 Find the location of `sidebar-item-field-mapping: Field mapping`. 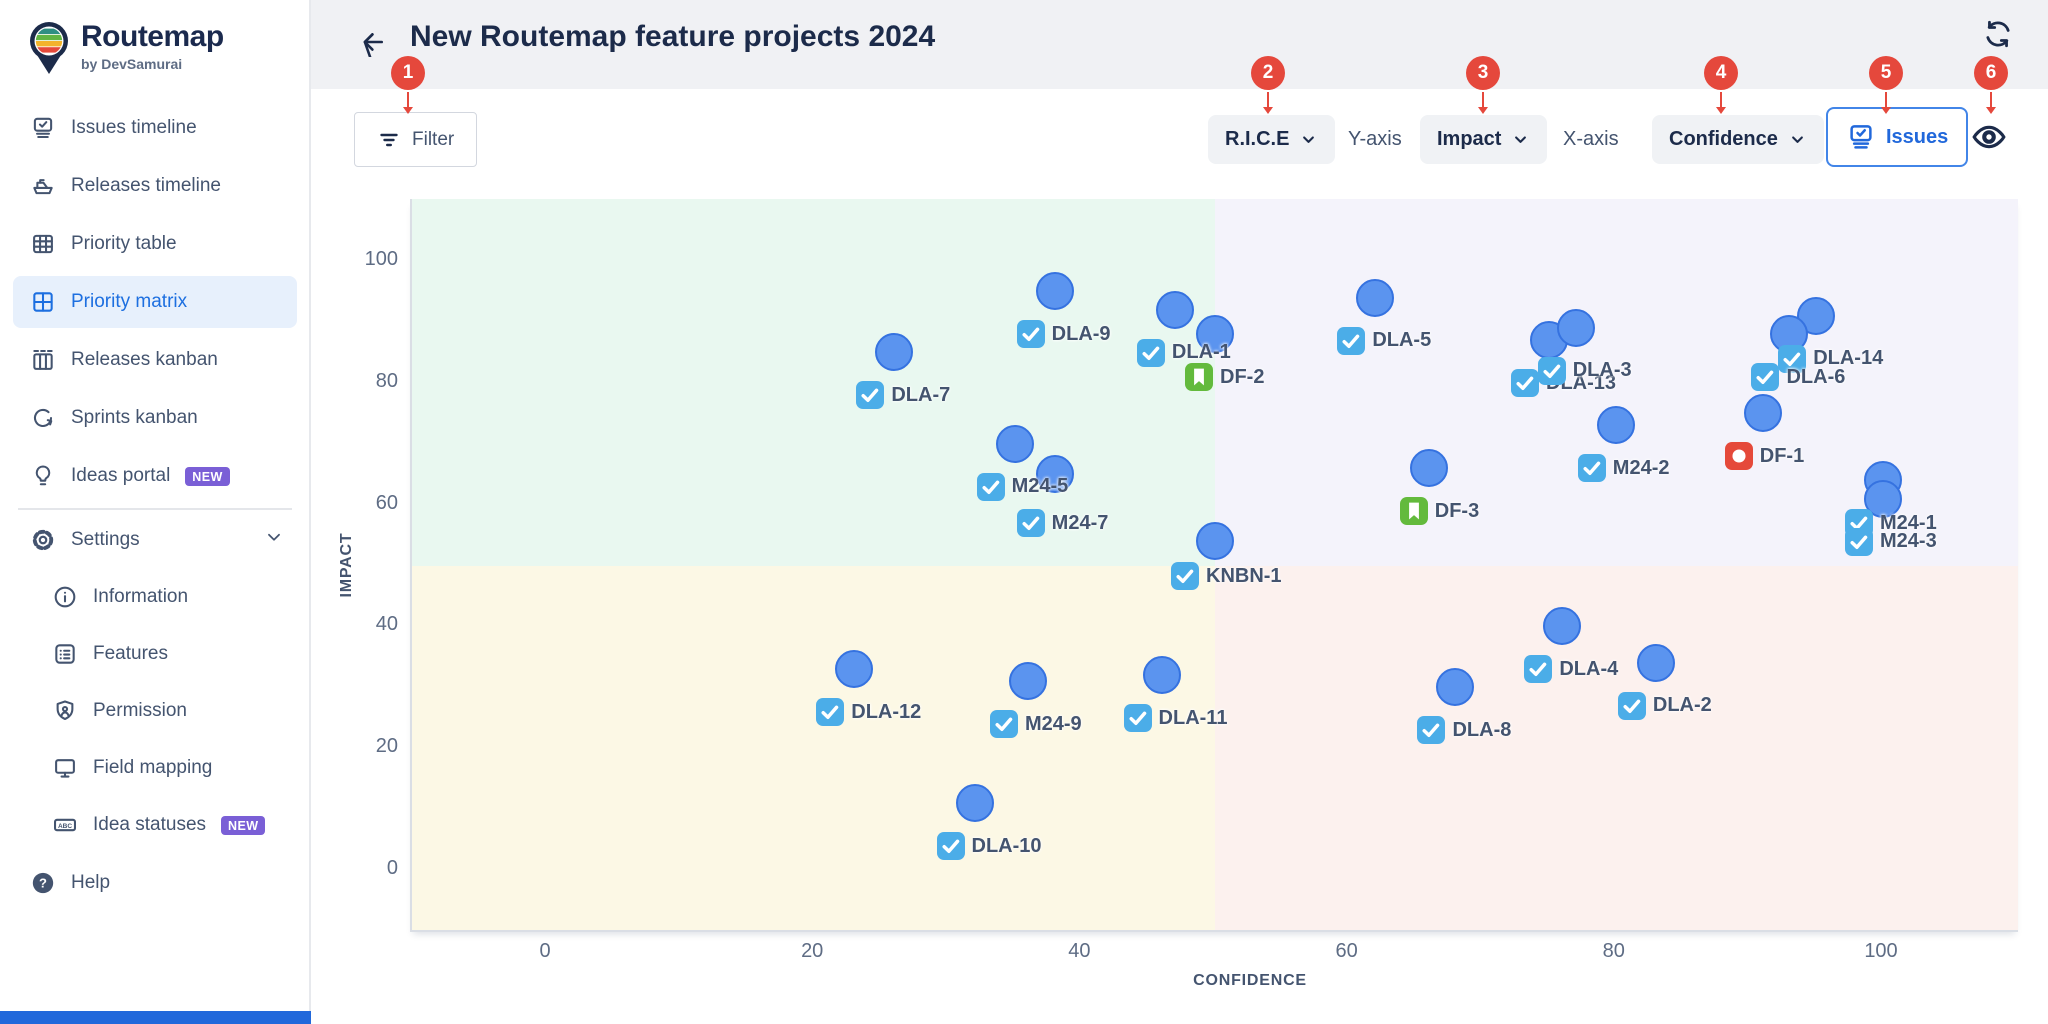

sidebar-item-field-mapping: Field mapping is located at coordinates (155, 768).